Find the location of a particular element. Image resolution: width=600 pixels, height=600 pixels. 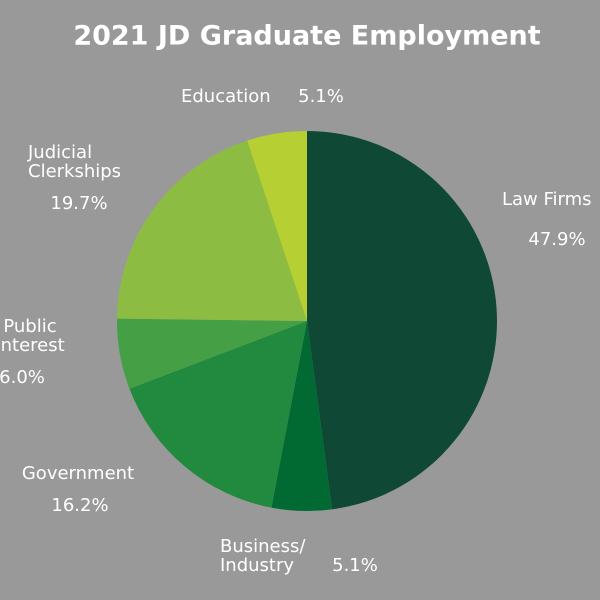

slice-label: Clerkships is located at coordinates (74, 171).